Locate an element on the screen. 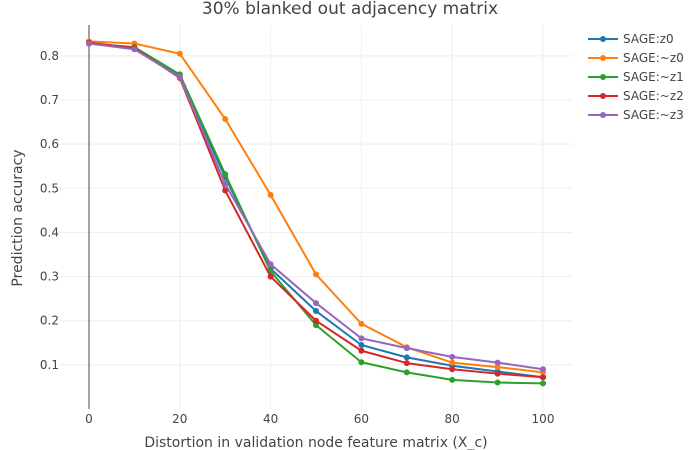 This screenshot has width=700, height=450. legend-label: SAGE:z0 is located at coordinates (648, 39).